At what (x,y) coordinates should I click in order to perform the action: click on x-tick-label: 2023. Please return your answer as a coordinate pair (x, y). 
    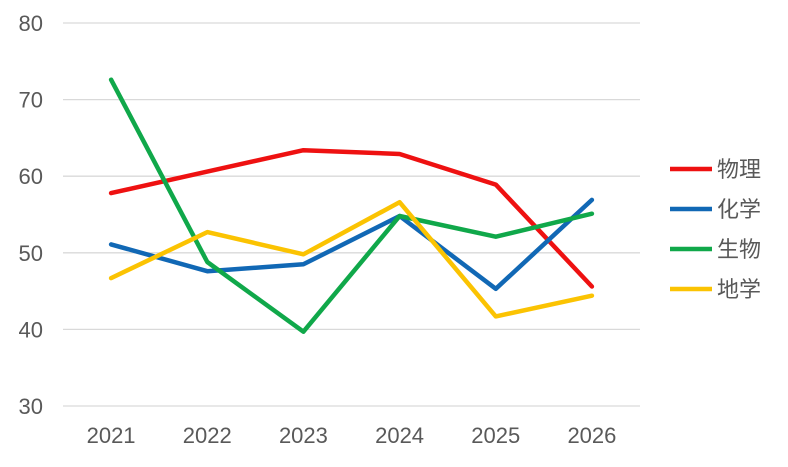
    Looking at the image, I should click on (303, 435).